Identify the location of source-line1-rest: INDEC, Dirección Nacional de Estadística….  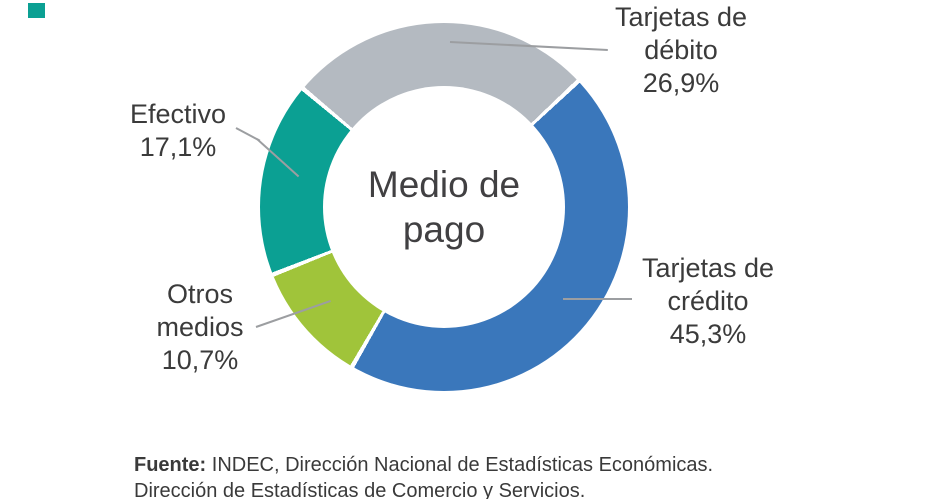
(460, 465).